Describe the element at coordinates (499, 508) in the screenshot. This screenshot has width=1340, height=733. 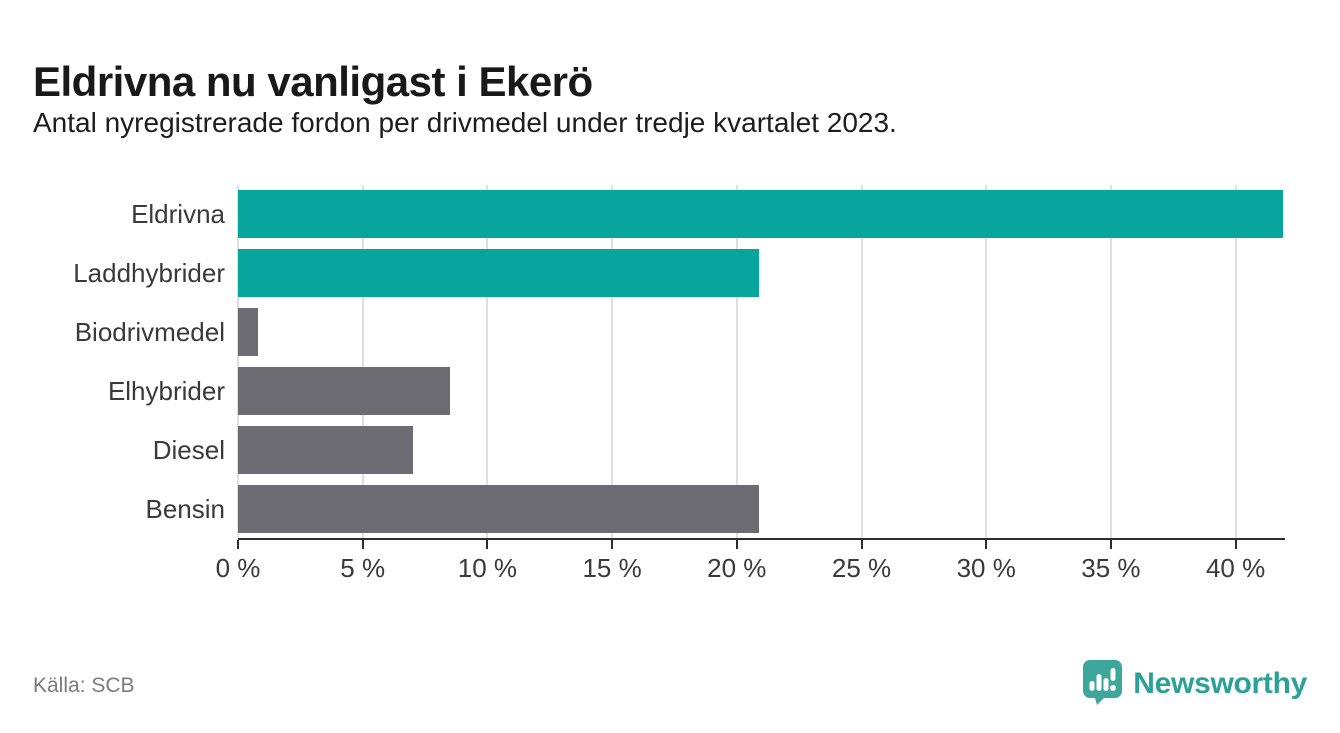
I see `bar-bensin` at that location.